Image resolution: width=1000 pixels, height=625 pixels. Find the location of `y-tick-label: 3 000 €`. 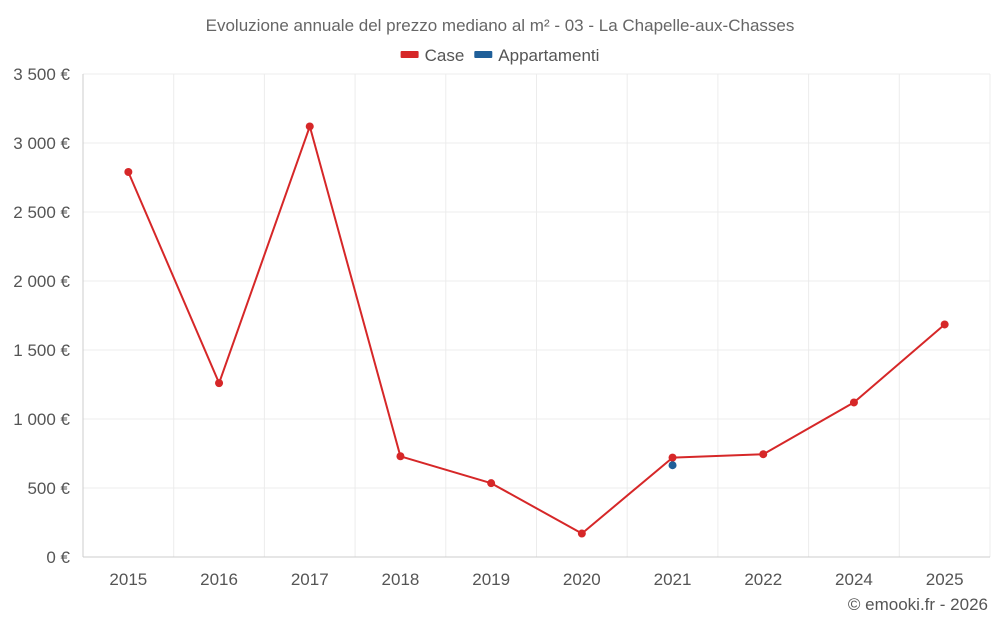

y-tick-label: 3 000 € is located at coordinates (41, 143).